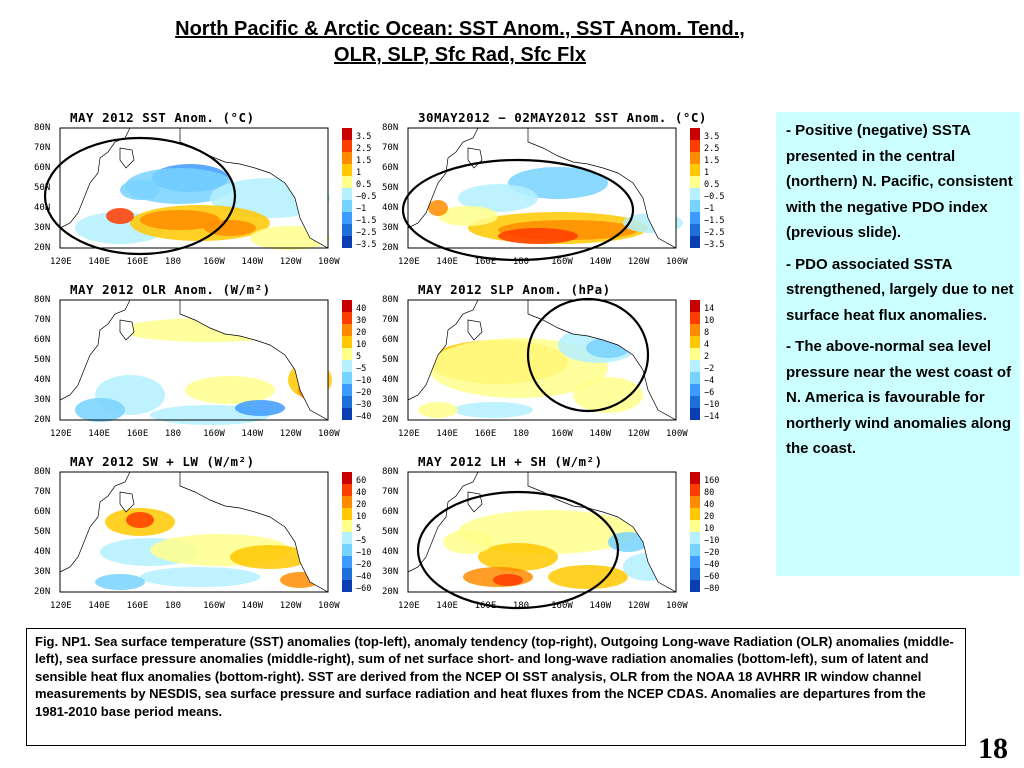  Describe the element at coordinates (364, 185) in the screenshot. I see `legend-label: 0.5` at that location.